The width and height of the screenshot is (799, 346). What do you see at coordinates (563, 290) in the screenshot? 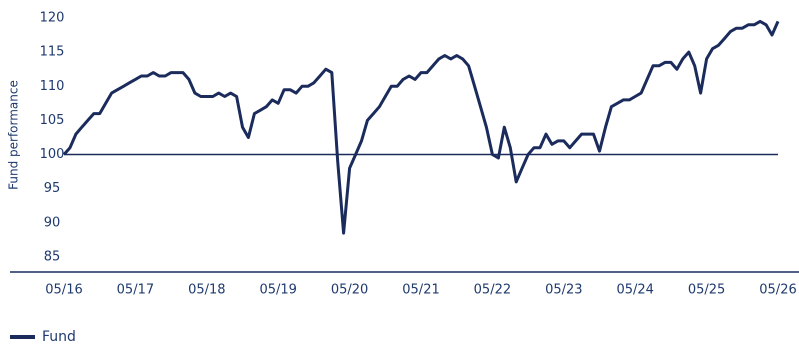
I see `x-tick-label: 05/23` at bounding box center [563, 290].